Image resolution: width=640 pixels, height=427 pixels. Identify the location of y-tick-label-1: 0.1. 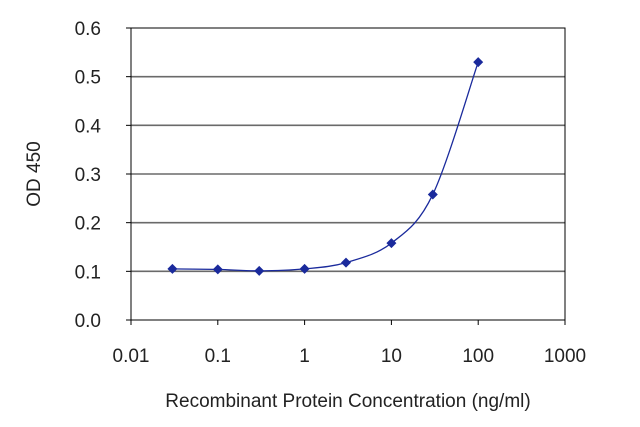
(88, 272).